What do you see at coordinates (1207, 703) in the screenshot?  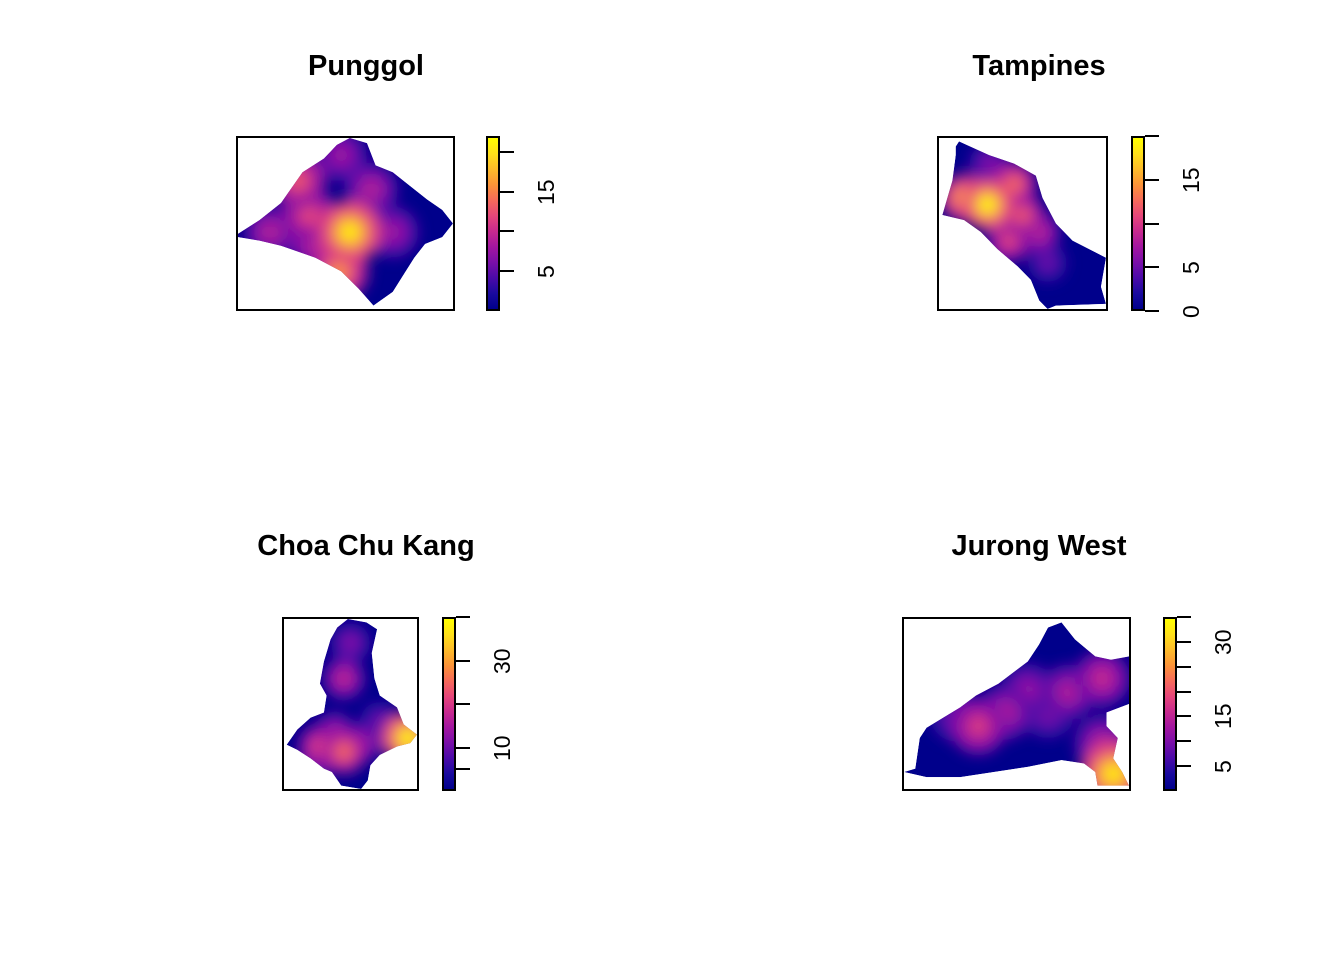 I see `legend-axis: 5 15 30` at bounding box center [1207, 703].